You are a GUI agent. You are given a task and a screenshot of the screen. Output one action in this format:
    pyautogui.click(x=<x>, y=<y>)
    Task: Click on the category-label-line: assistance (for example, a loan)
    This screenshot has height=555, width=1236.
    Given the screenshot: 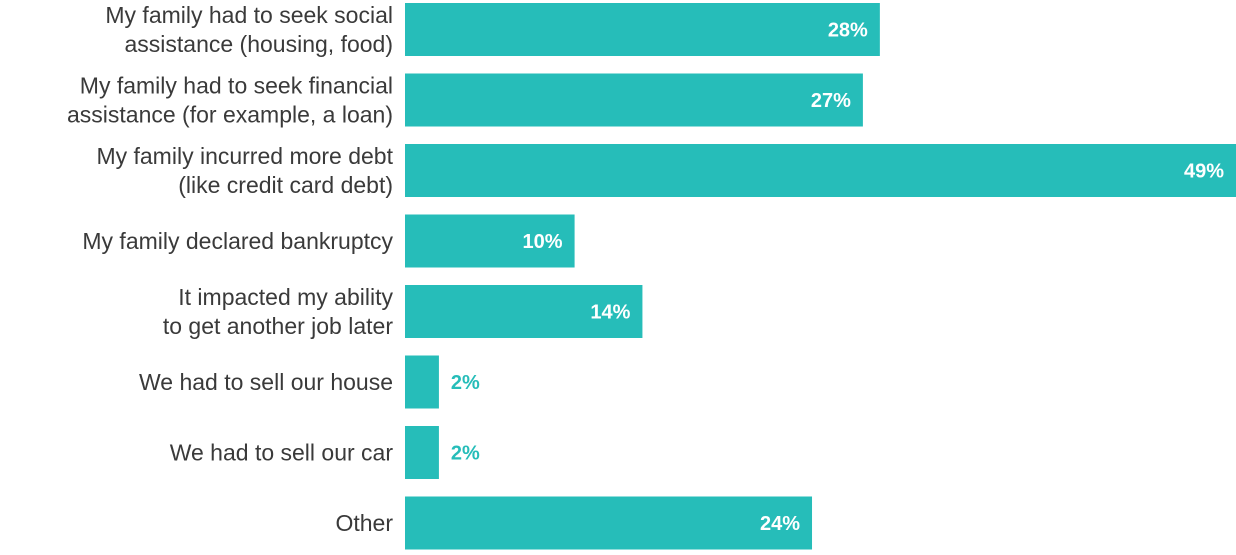 What is the action you would take?
    pyautogui.click(x=230, y=115)
    